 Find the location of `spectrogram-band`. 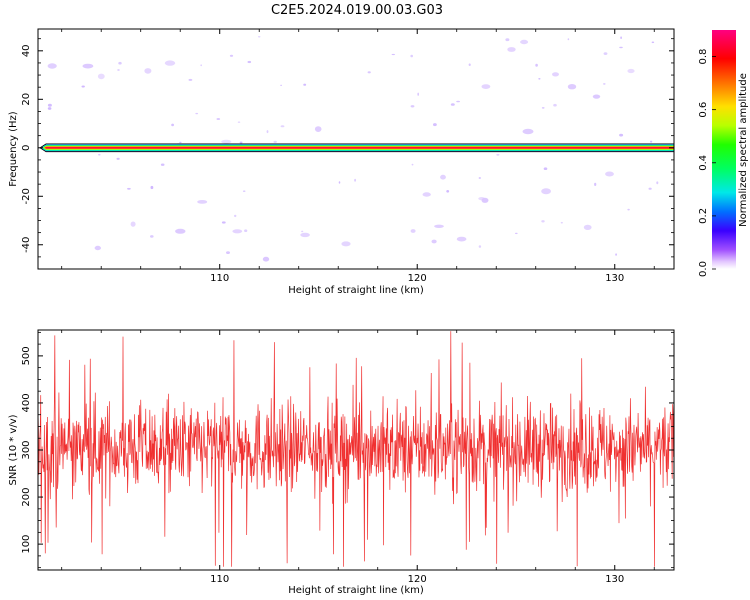

spectrogram-band is located at coordinates (357, 148).